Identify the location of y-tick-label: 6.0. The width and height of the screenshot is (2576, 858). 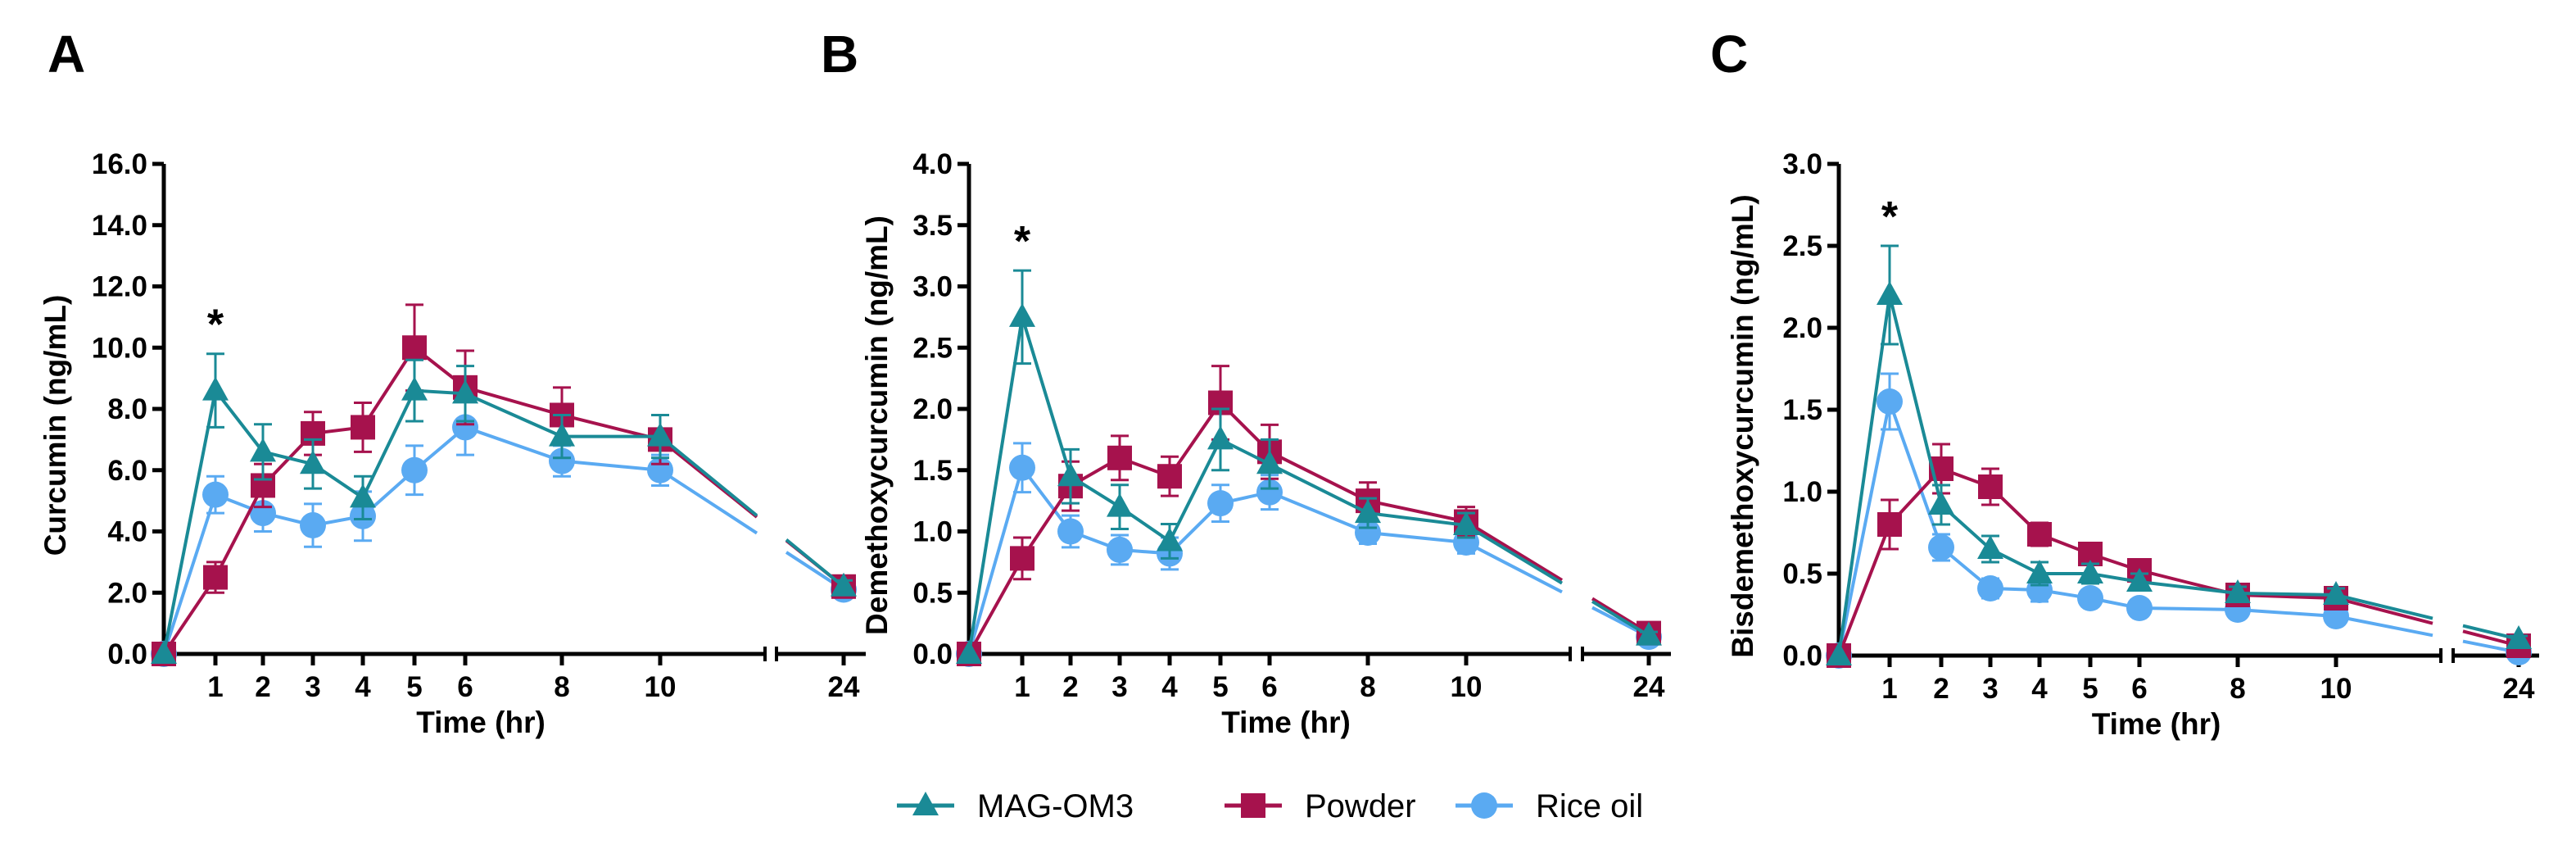
(127, 471).